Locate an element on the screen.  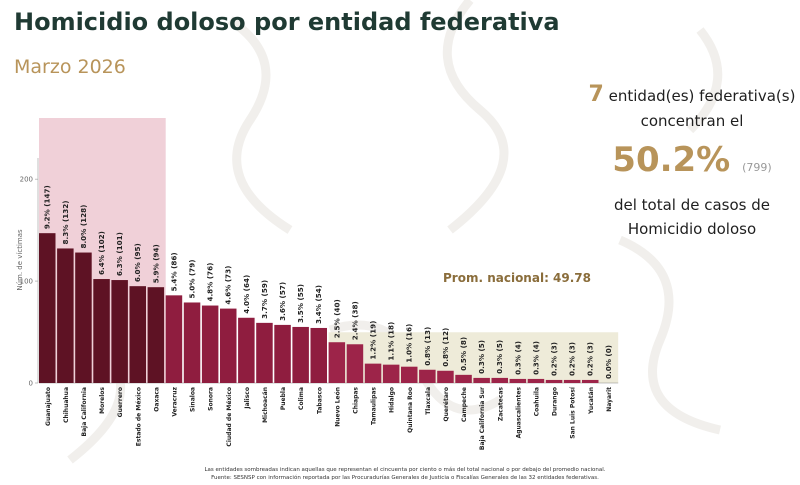
category-label: Colima is located at coordinates (301, 398).